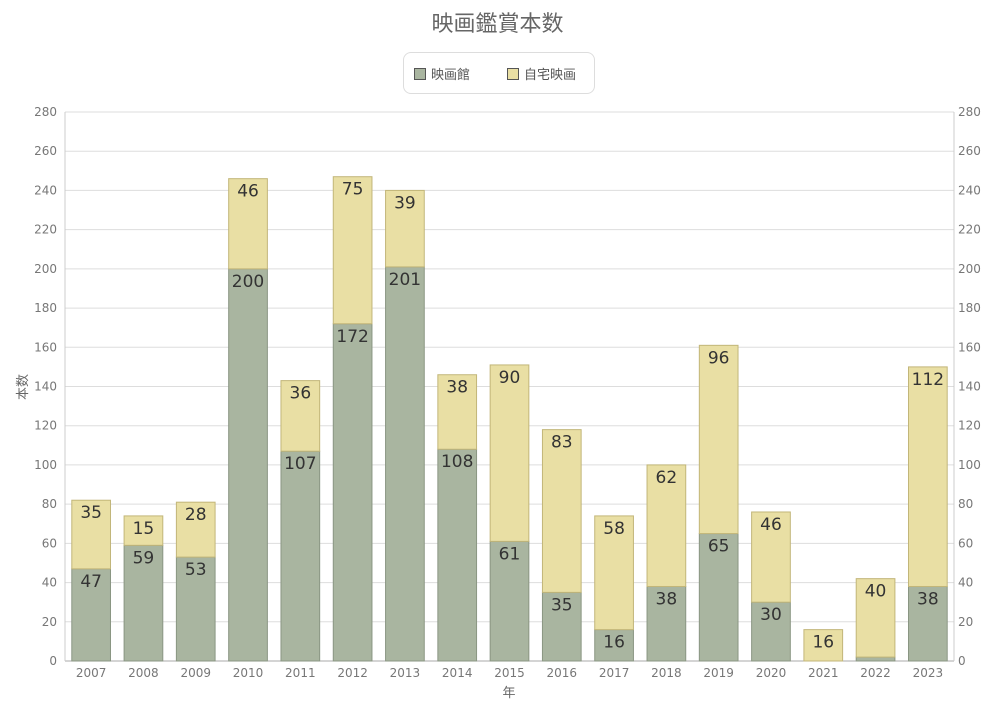 The height and width of the screenshot is (708, 995). Describe the element at coordinates (405, 673) in the screenshot. I see `x-tick-label: 2013` at that location.